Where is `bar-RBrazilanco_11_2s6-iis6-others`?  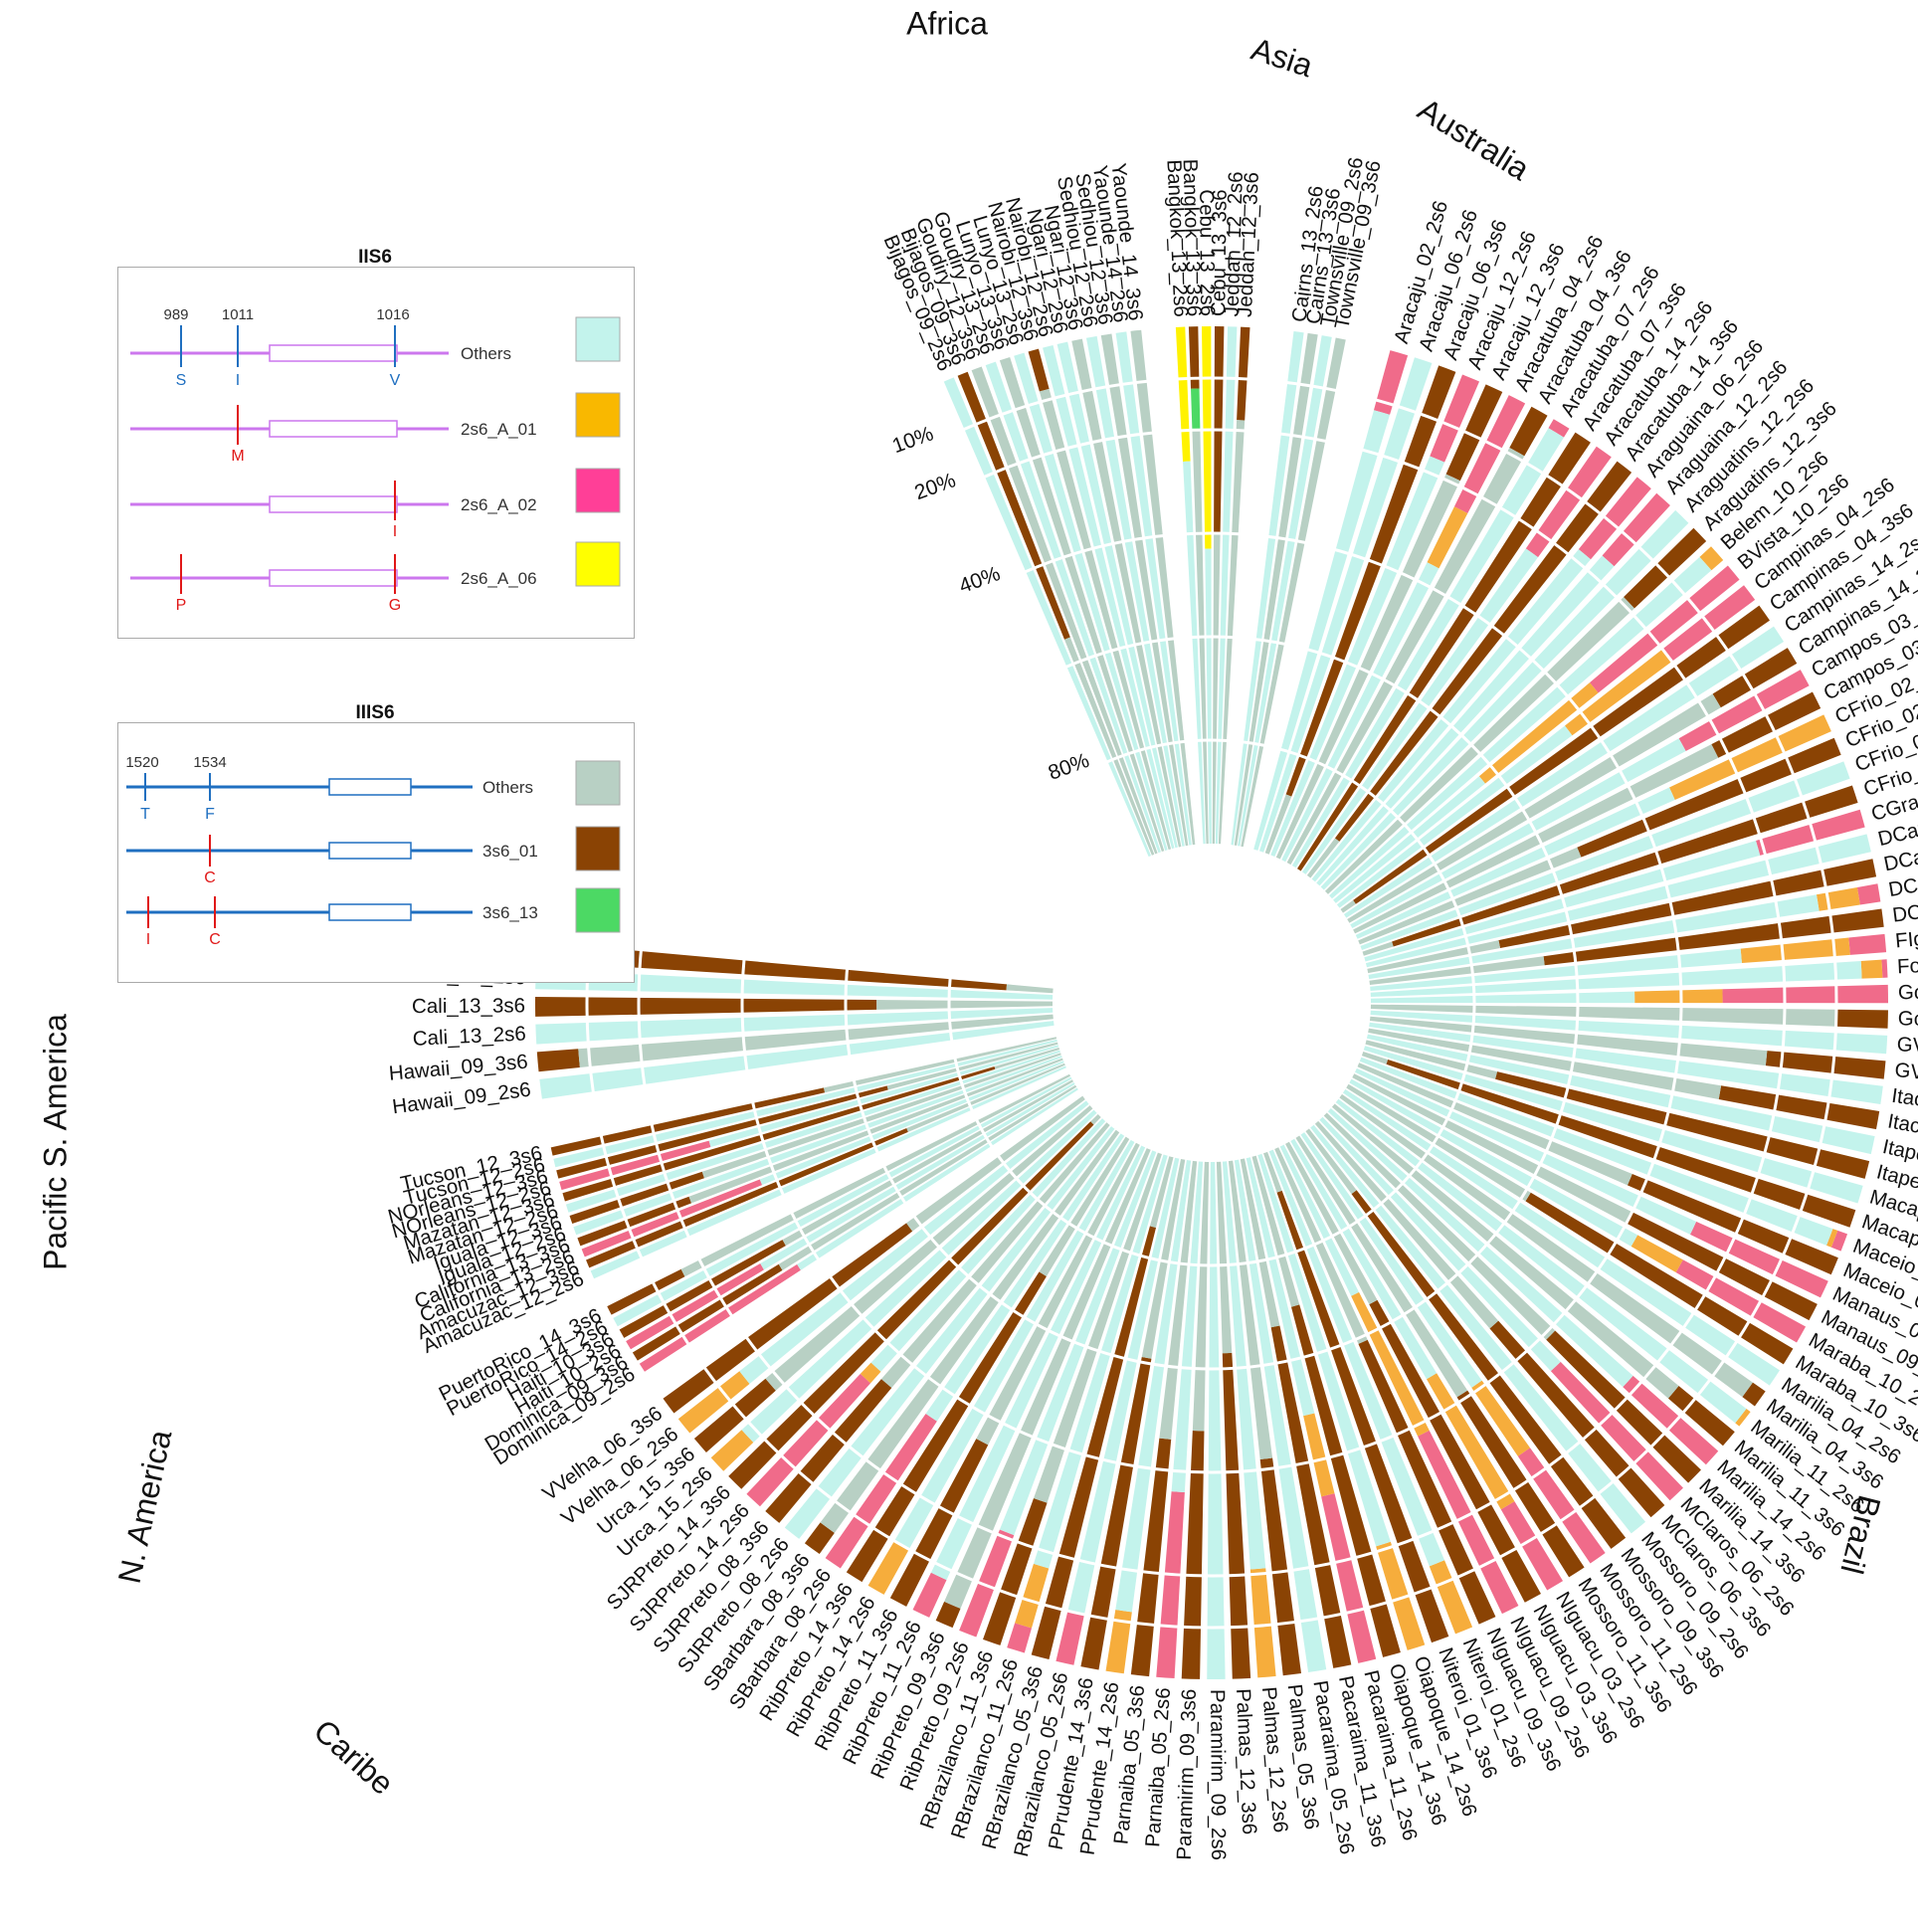 bar-RBrazilanco_11_2s6-iis6-others is located at coordinates (1100, 1361).